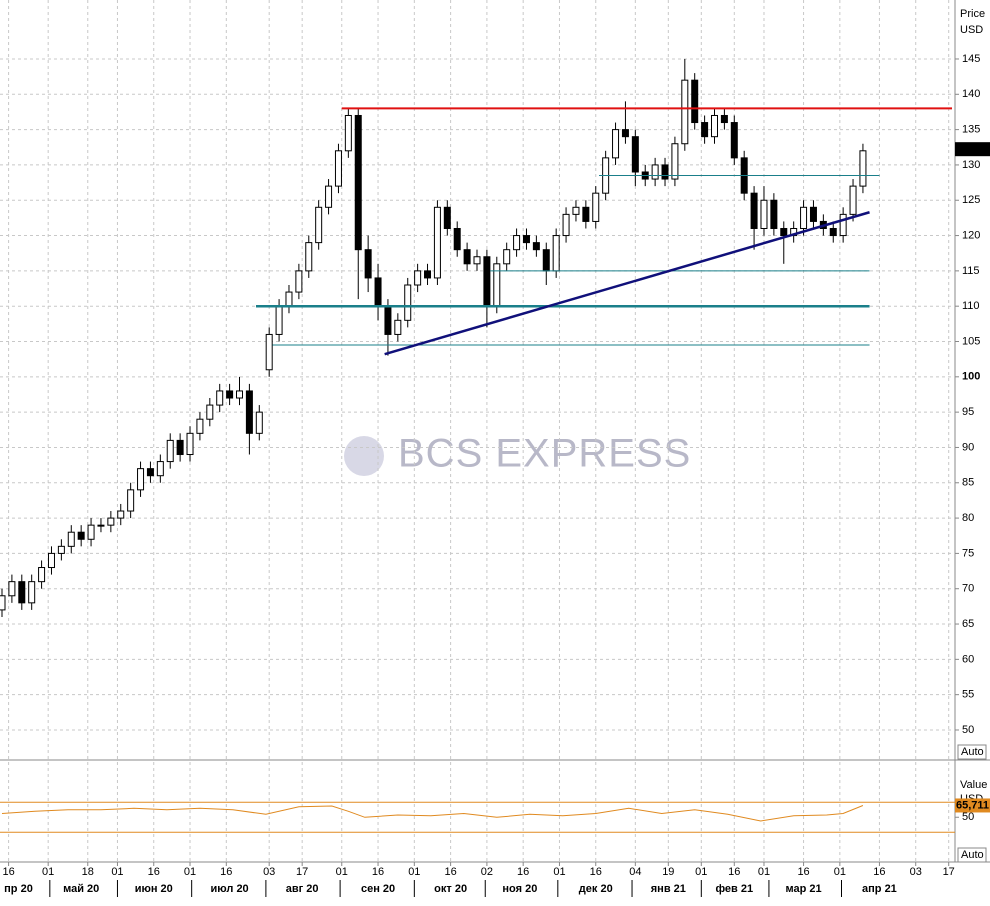  What do you see at coordinates (544, 454) in the screenshot?
I see `watermark: BCS EXPRESS` at bounding box center [544, 454].